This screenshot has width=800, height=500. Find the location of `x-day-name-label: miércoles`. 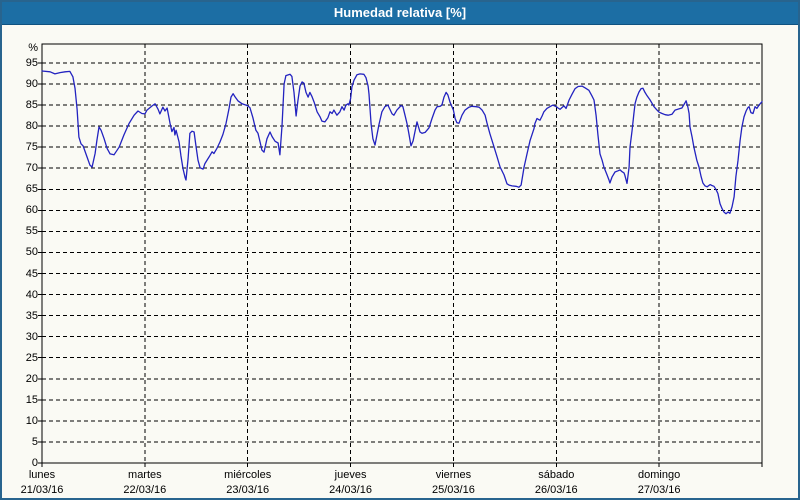

x-day-name-label: miércoles is located at coordinates (248, 475).